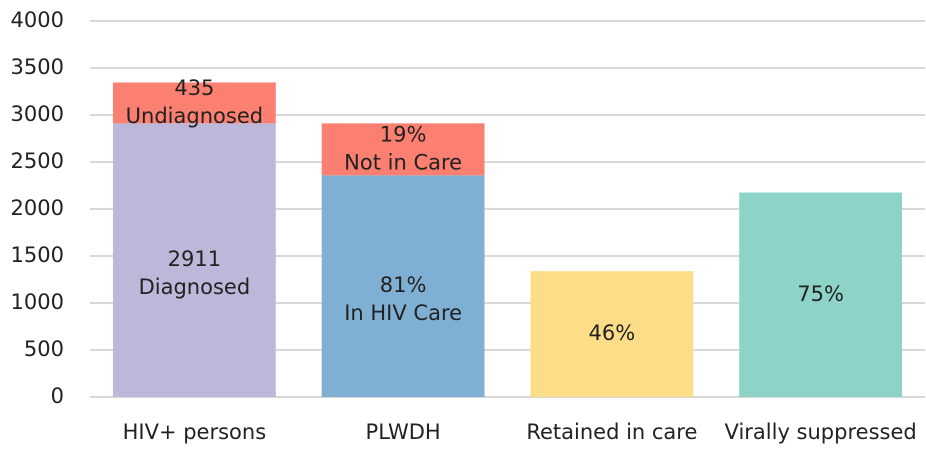 The image size is (926, 449). Describe the element at coordinates (403, 432) in the screenshot. I see `x-tick-label: PLWDH` at that location.